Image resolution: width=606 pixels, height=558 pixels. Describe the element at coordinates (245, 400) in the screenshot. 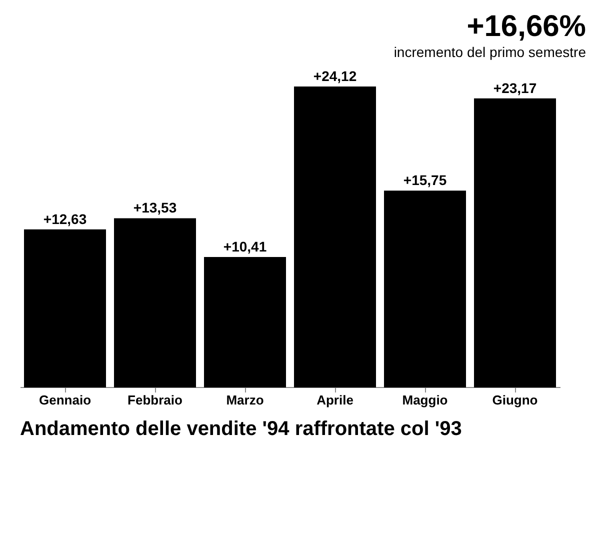

I see `x-tick-label: Marzo` at that location.